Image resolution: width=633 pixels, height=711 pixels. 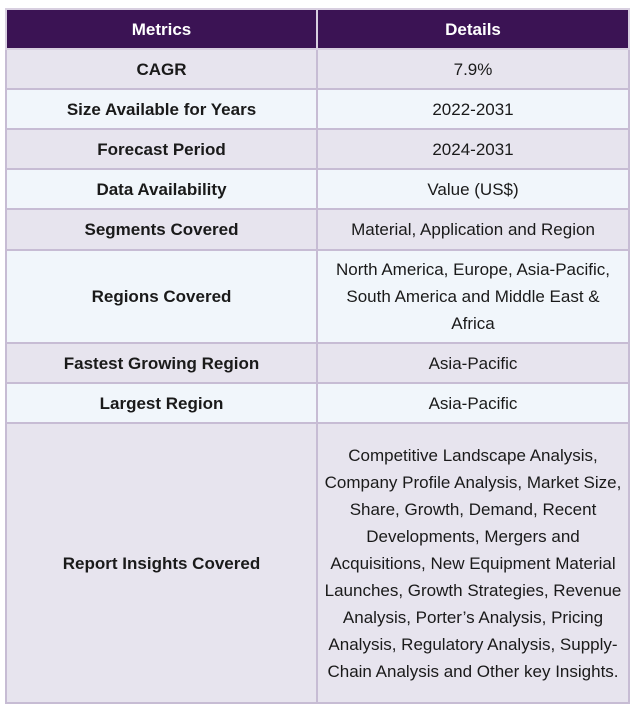 I want to click on metric-cell: Largest Region, so click(x=161, y=403).